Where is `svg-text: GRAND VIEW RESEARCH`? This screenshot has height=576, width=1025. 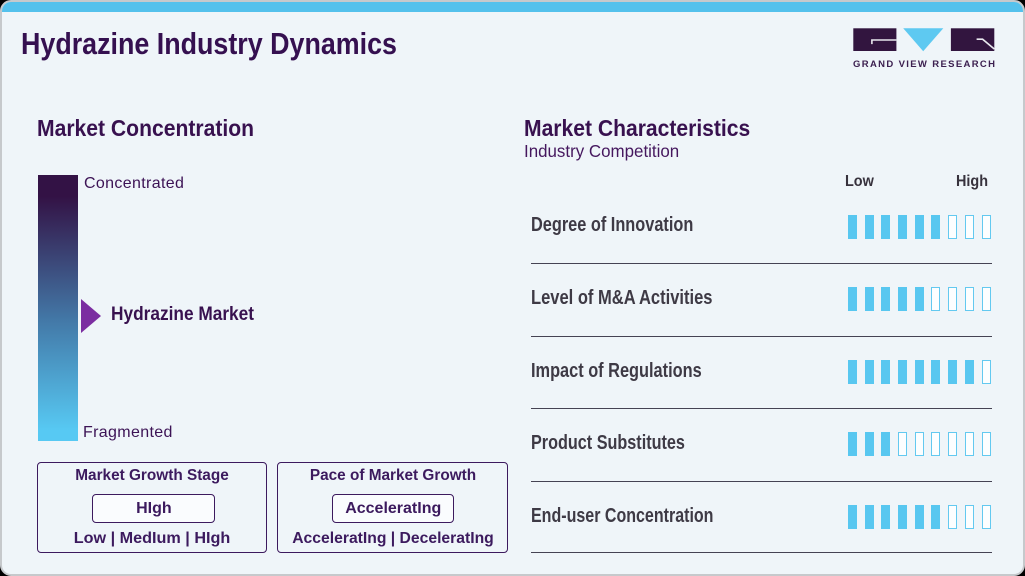
svg-text: GRAND VIEW RESEARCH is located at coordinates (924, 64).